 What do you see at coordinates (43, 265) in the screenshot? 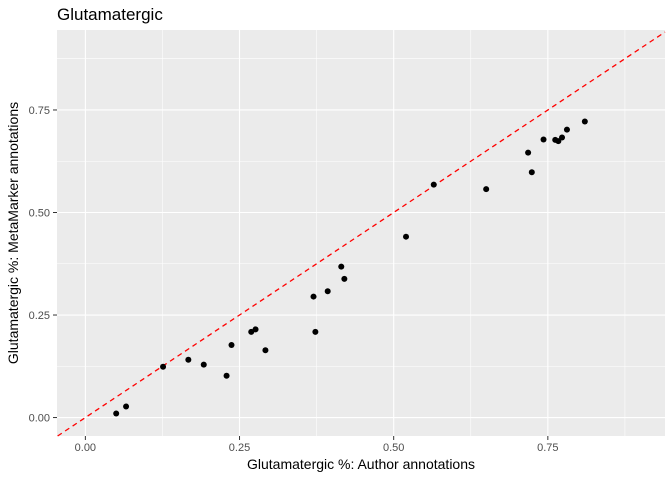
I see `y-axis-ticks: 0.00 0.25 0.50 0.75` at bounding box center [43, 265].